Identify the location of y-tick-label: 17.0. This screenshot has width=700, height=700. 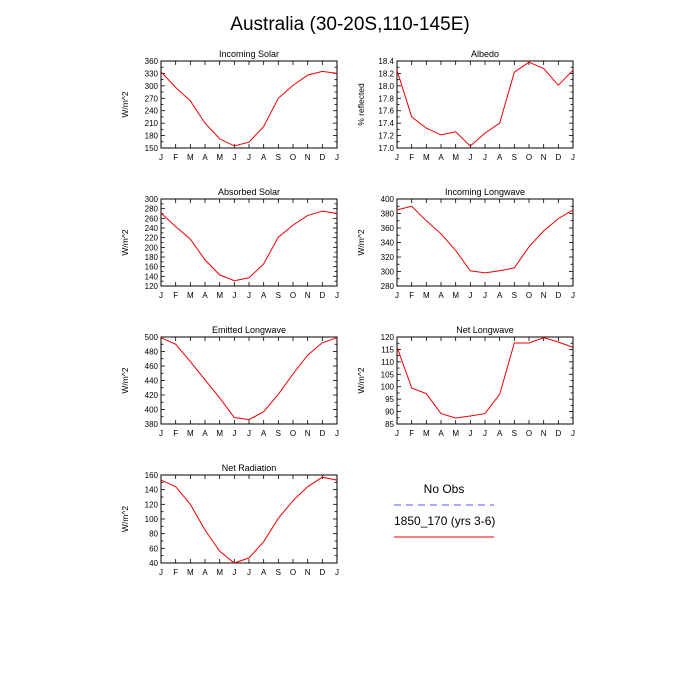
(386, 148).